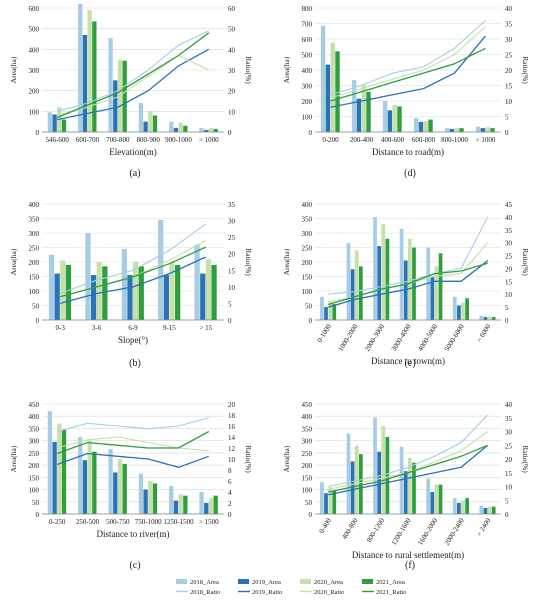 The image size is (550, 609). What do you see at coordinates (509, 460) in the screenshot?
I see `y2-tick-label: 20` at bounding box center [509, 460].